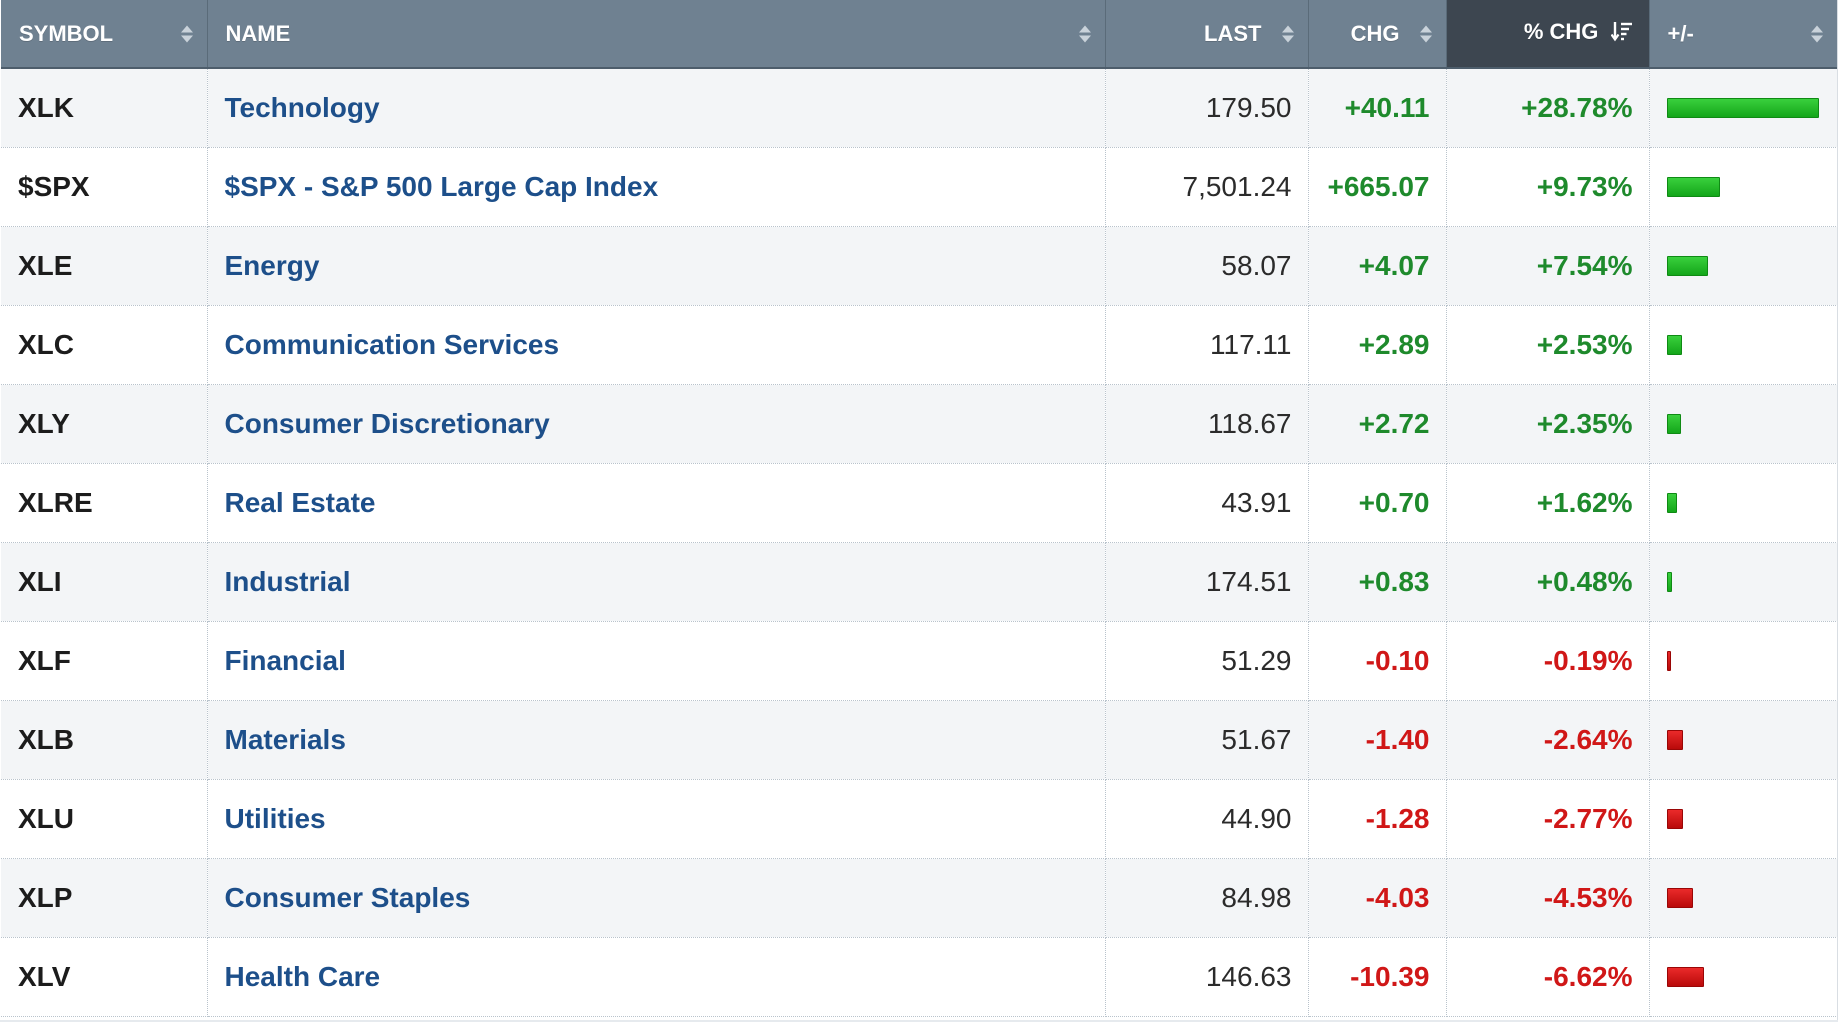  What do you see at coordinates (1233, 33) in the screenshot?
I see `column-label: LAST` at bounding box center [1233, 33].